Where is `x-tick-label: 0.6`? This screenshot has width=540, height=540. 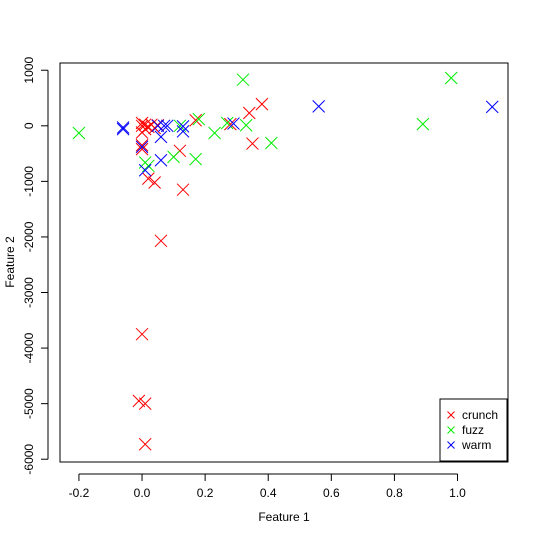
x-tick-label: 0.6 is located at coordinates (331, 493).